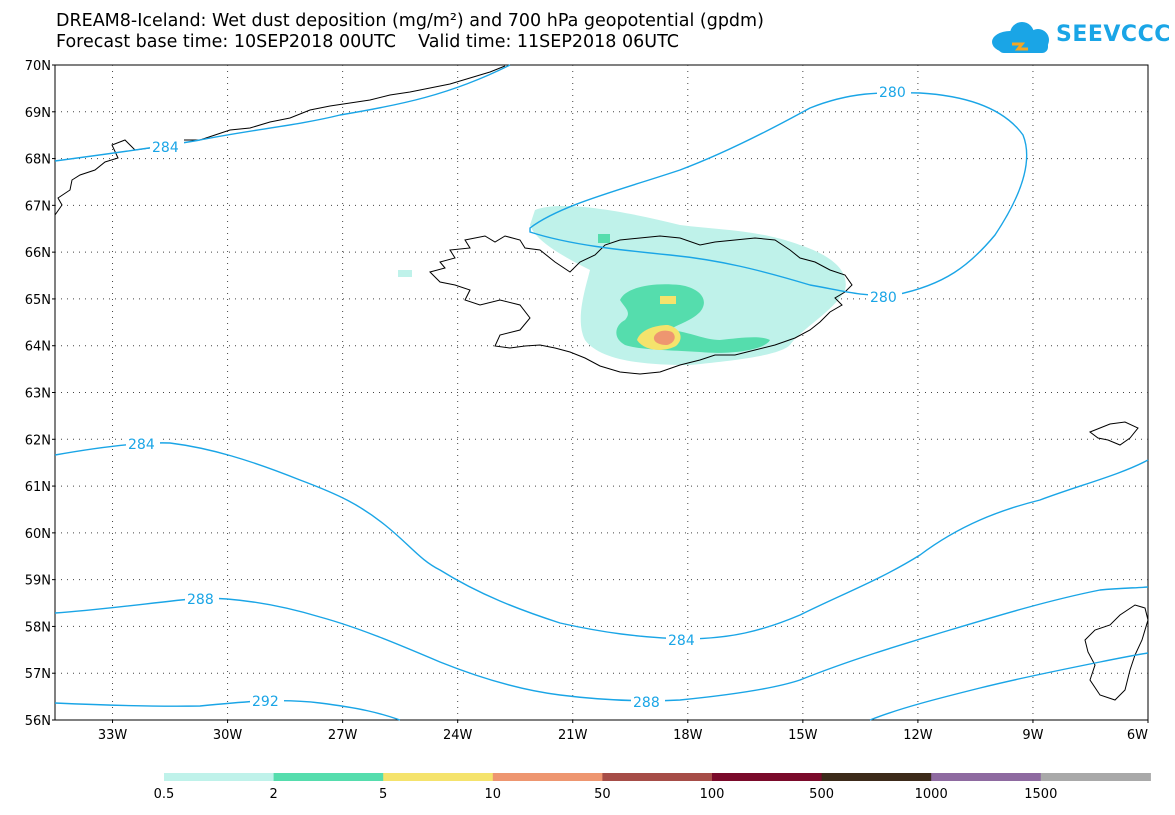 The height and width of the screenshot is (815, 1175). Describe the element at coordinates (405, 273) in the screenshot. I see `dust-area-0.5-west` at that location.